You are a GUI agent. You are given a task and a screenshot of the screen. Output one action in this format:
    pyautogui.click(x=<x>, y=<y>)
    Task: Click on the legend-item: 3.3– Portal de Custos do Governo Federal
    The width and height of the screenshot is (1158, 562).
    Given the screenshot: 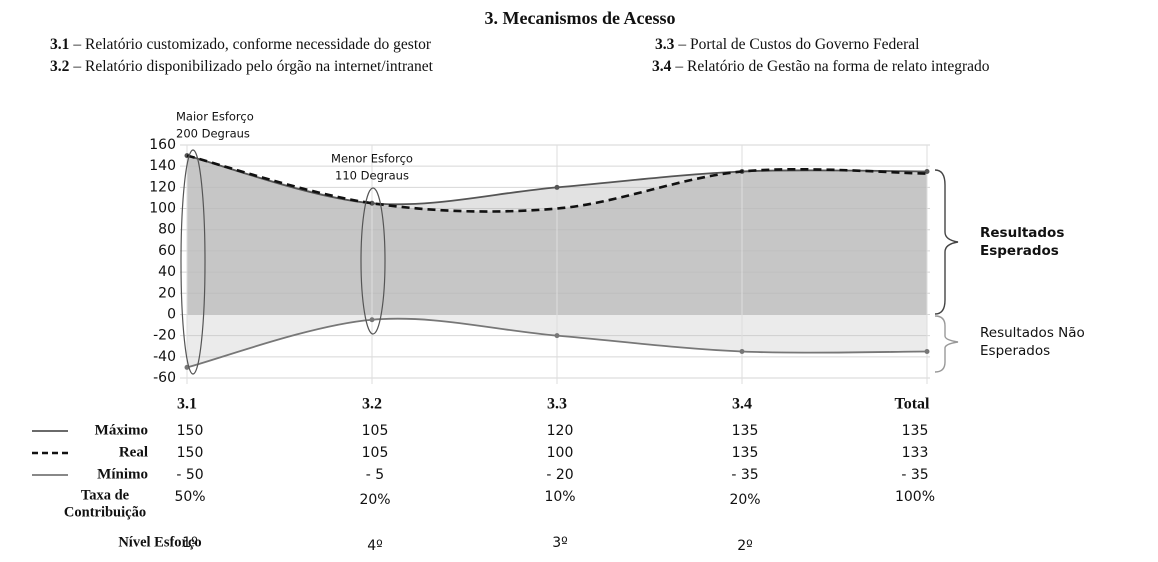 What is the action you would take?
    pyautogui.click(x=787, y=44)
    